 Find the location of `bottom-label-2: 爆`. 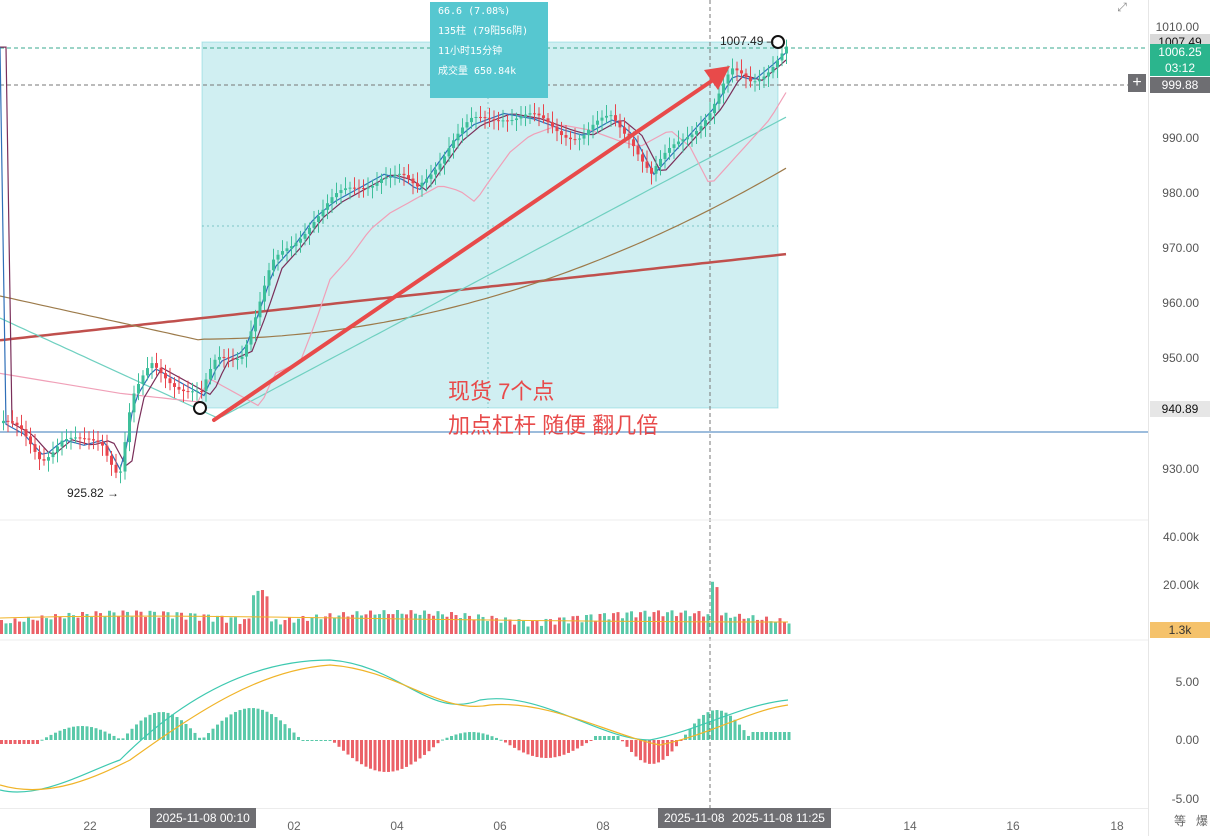

bottom-label-2: 爆 is located at coordinates (1202, 821).